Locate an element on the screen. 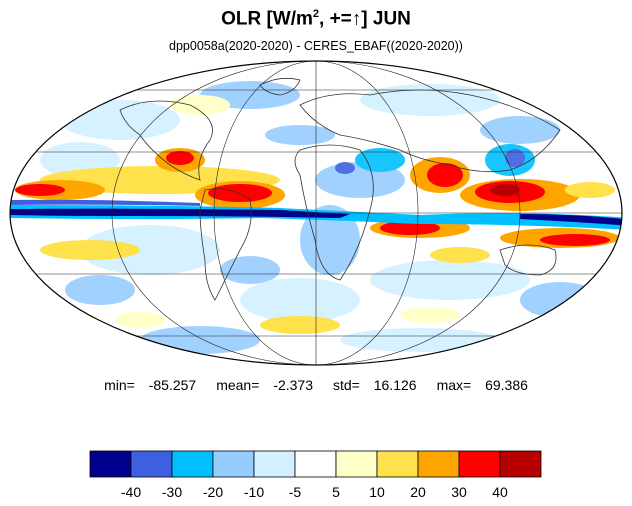 The image size is (632, 506). colorbar-tick-label: 20 is located at coordinates (418, 492).